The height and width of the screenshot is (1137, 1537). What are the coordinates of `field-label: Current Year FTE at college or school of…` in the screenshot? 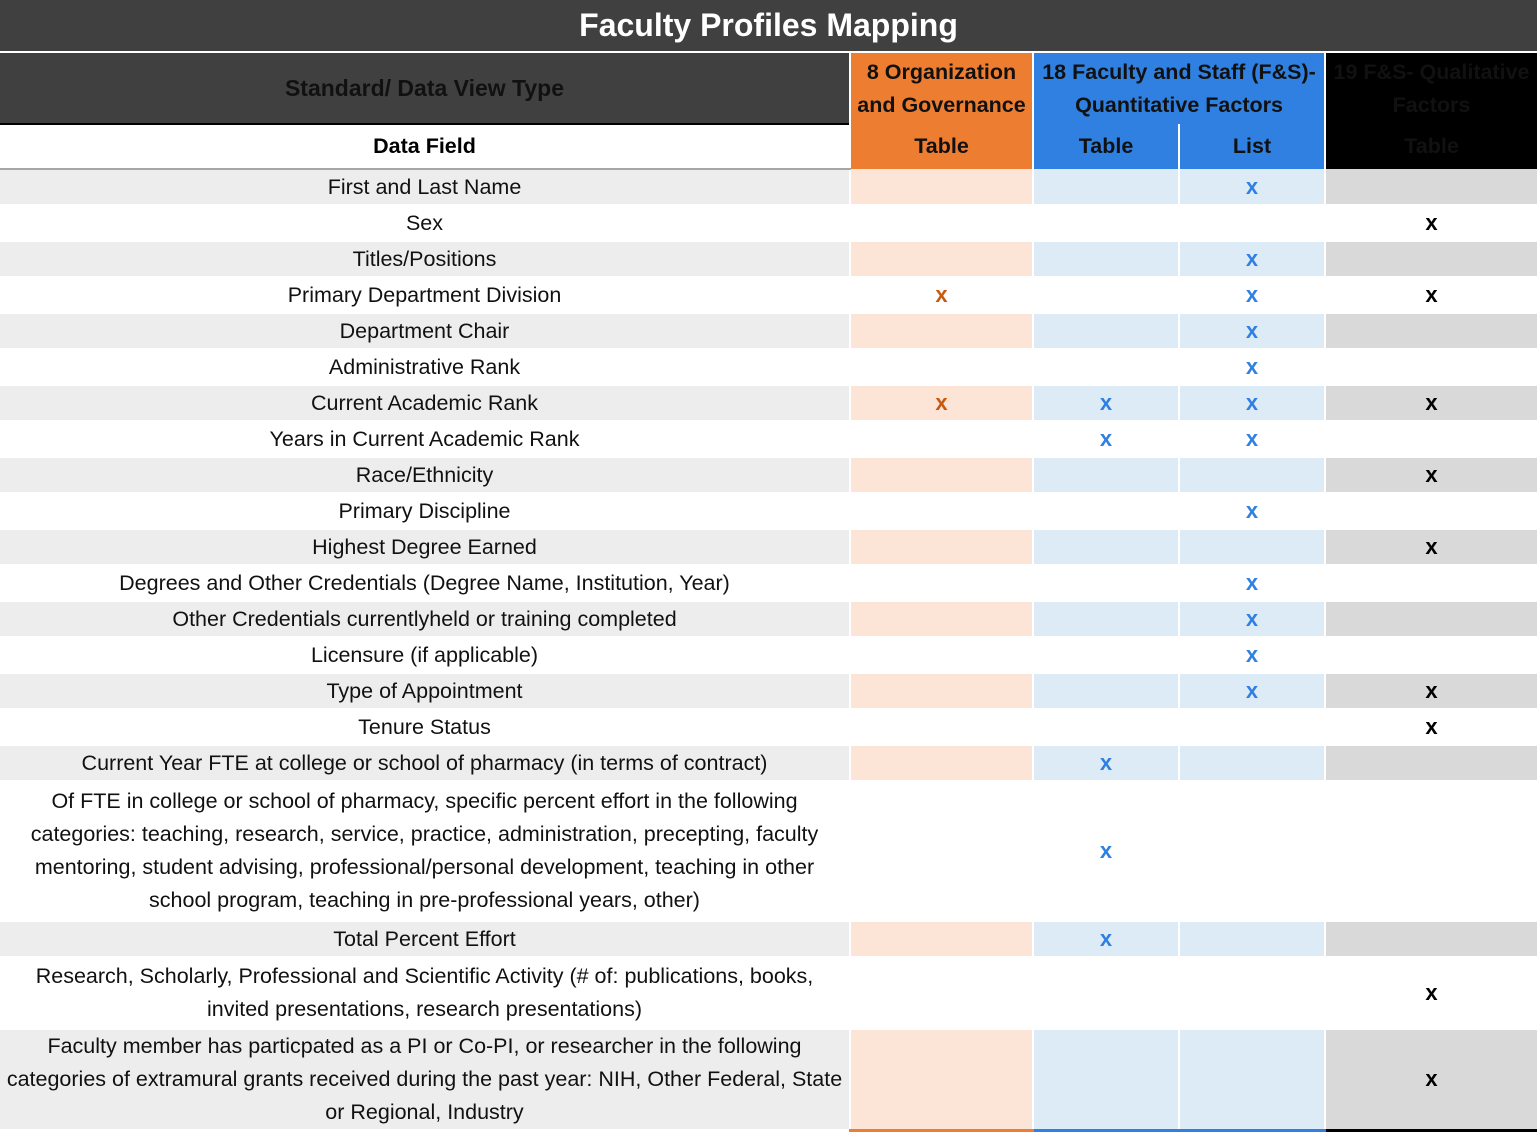 It's located at (424, 762).